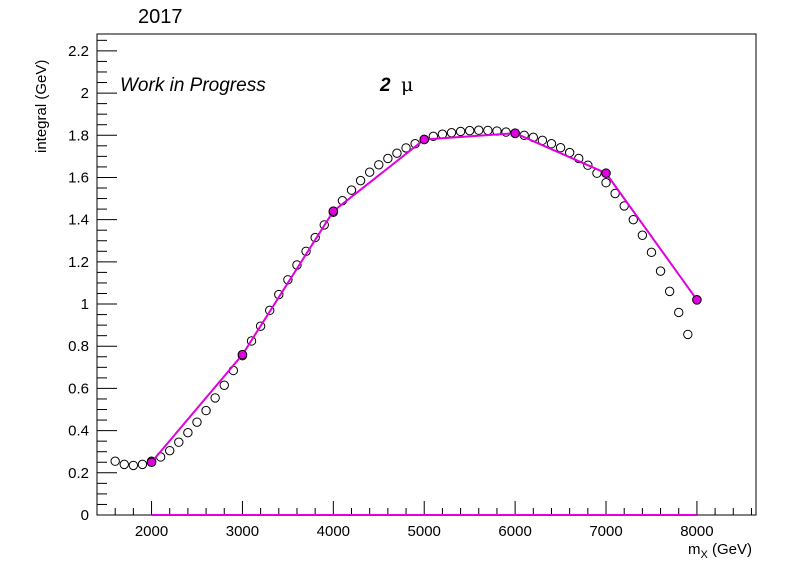 The width and height of the screenshot is (796, 572). Describe the element at coordinates (78, 473) in the screenshot. I see `y-tick-label: 0.2` at that location.